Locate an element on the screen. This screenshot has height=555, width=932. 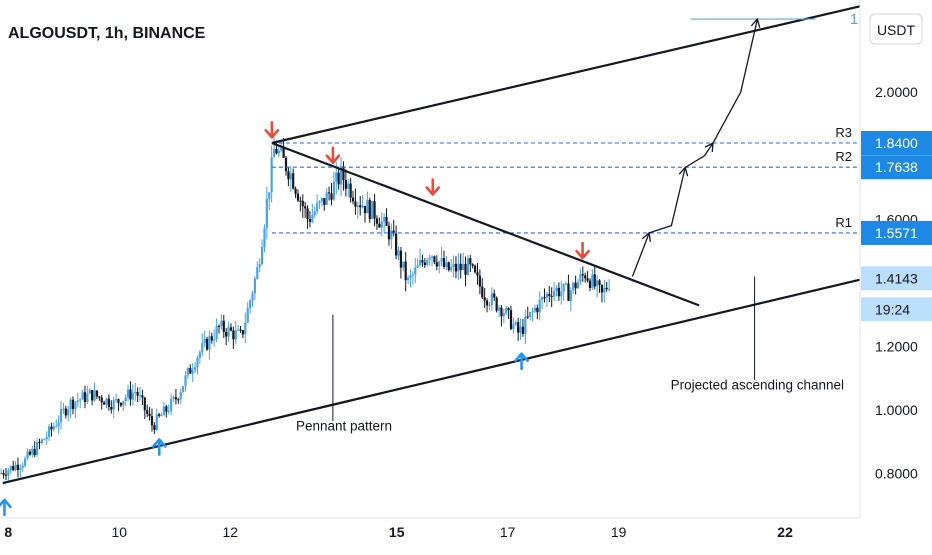
scale-marker: 1 is located at coordinates (854, 19).